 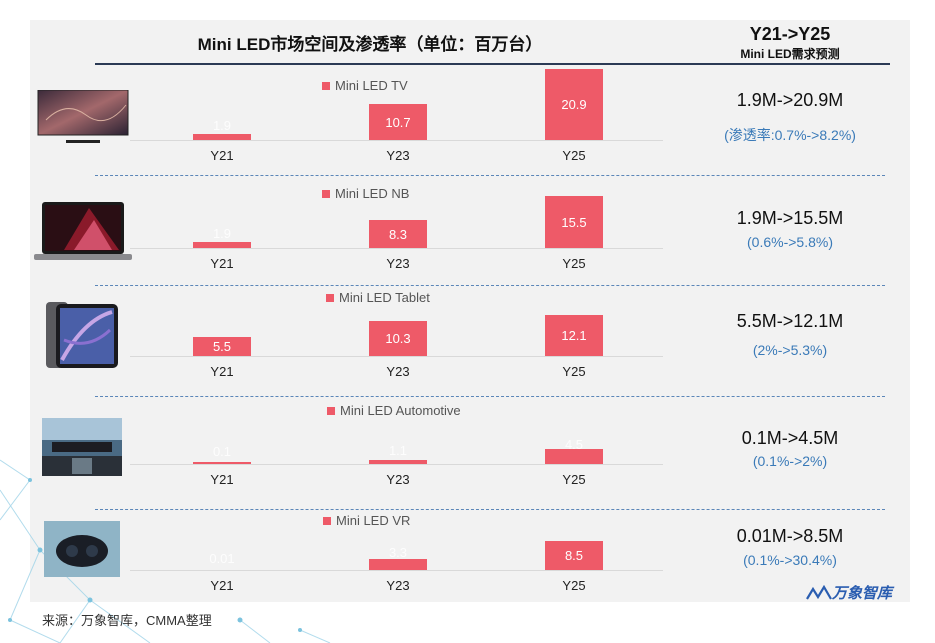 I want to click on forecast-penetration-nb: (0.6%->5.8%), so click(x=790, y=242).